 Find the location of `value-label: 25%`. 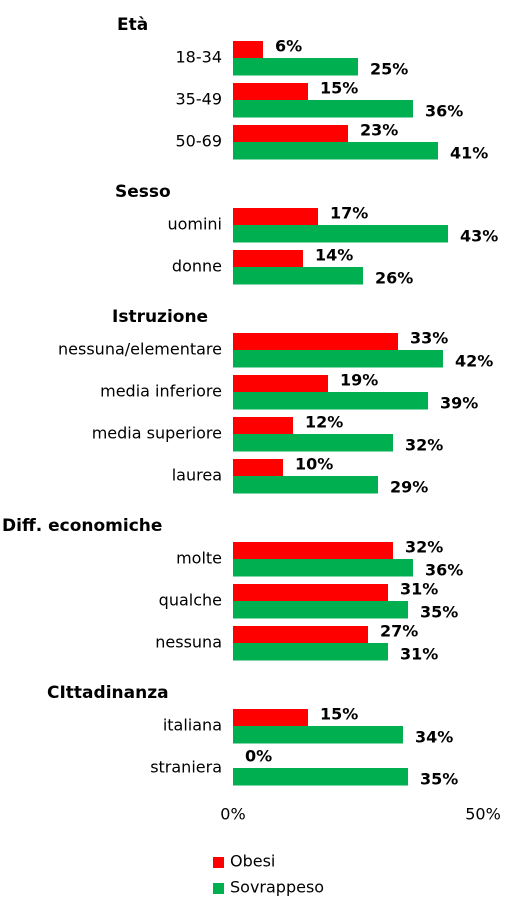

value-label: 25% is located at coordinates (389, 69).